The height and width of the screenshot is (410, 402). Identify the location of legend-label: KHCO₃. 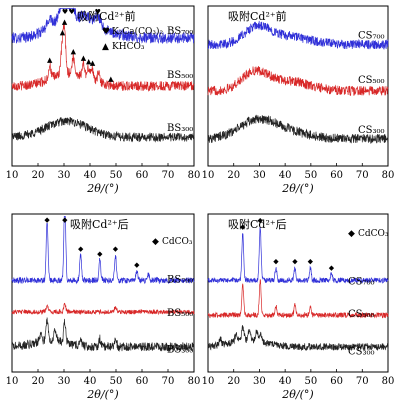
(128, 47).